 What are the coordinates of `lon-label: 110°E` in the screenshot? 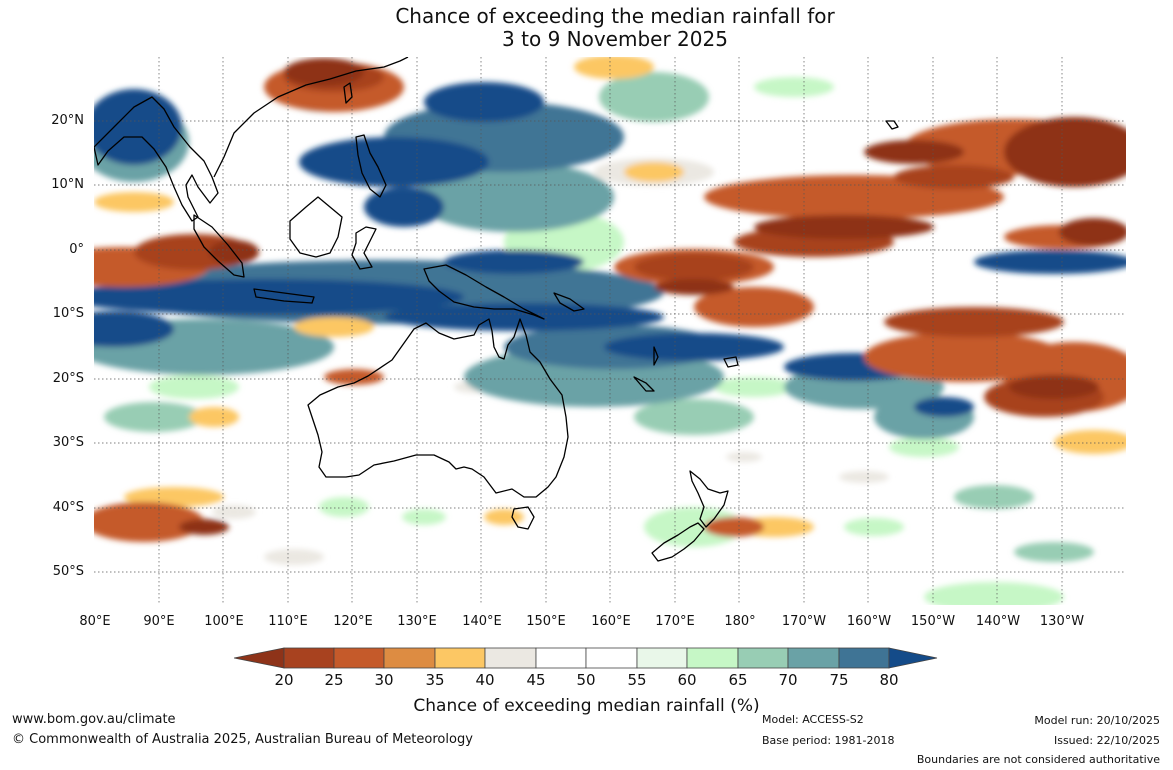 It's located at (288, 621).